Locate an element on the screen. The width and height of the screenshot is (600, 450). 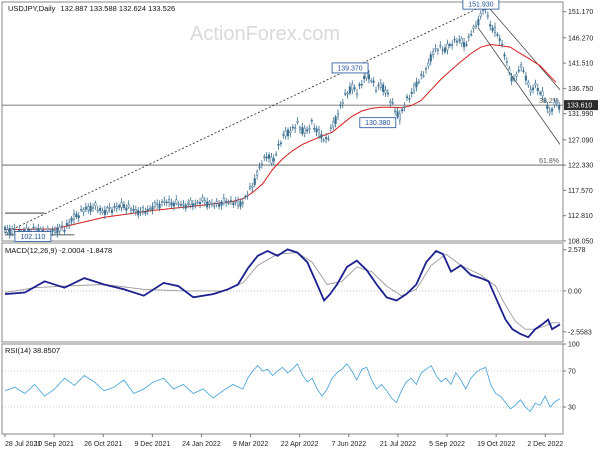
price-annotation-label: 139.370 is located at coordinates (349, 68).